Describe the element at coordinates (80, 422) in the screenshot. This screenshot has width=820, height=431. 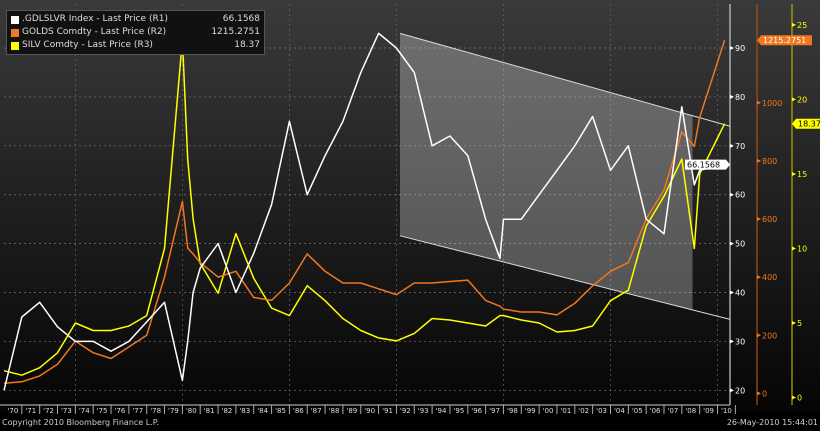
I see `copyright: Copyright 2010 Bloomberg Finance L.P.` at that location.